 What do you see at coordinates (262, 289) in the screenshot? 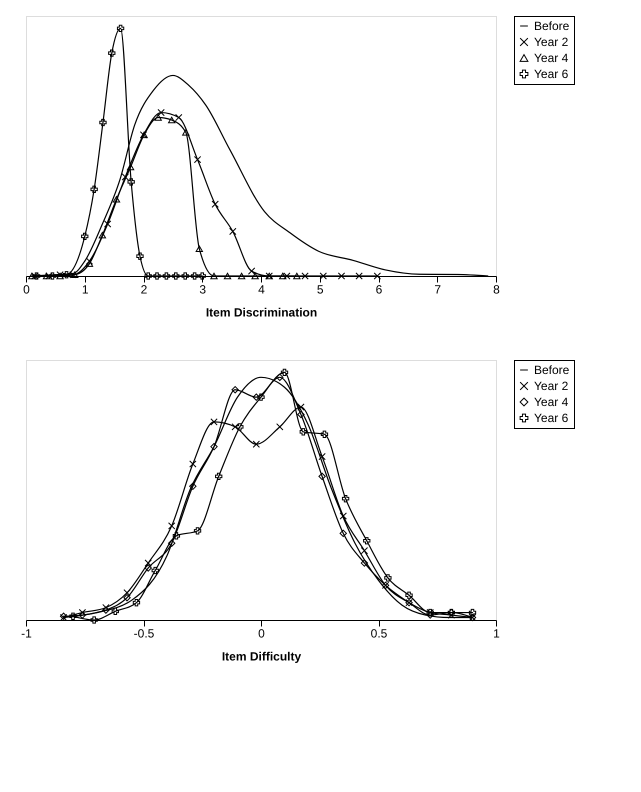
I see `x-tick-label: 4` at bounding box center [262, 289].